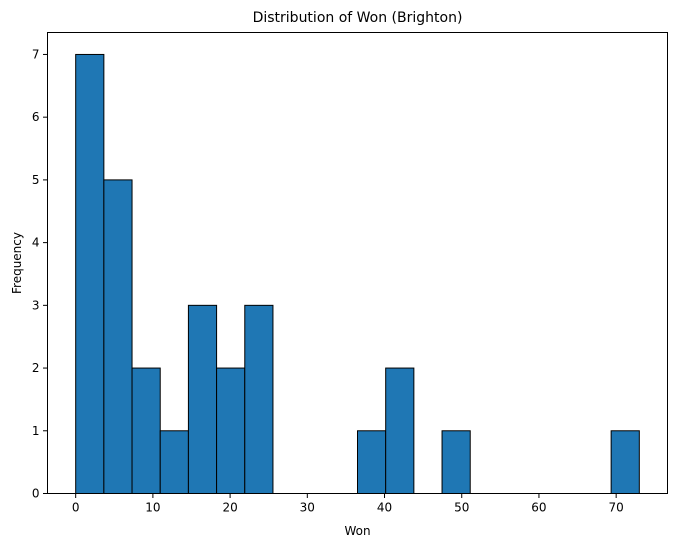 The height and width of the screenshot is (547, 678). I want to click on x-tick-label: 20, so click(229, 508).